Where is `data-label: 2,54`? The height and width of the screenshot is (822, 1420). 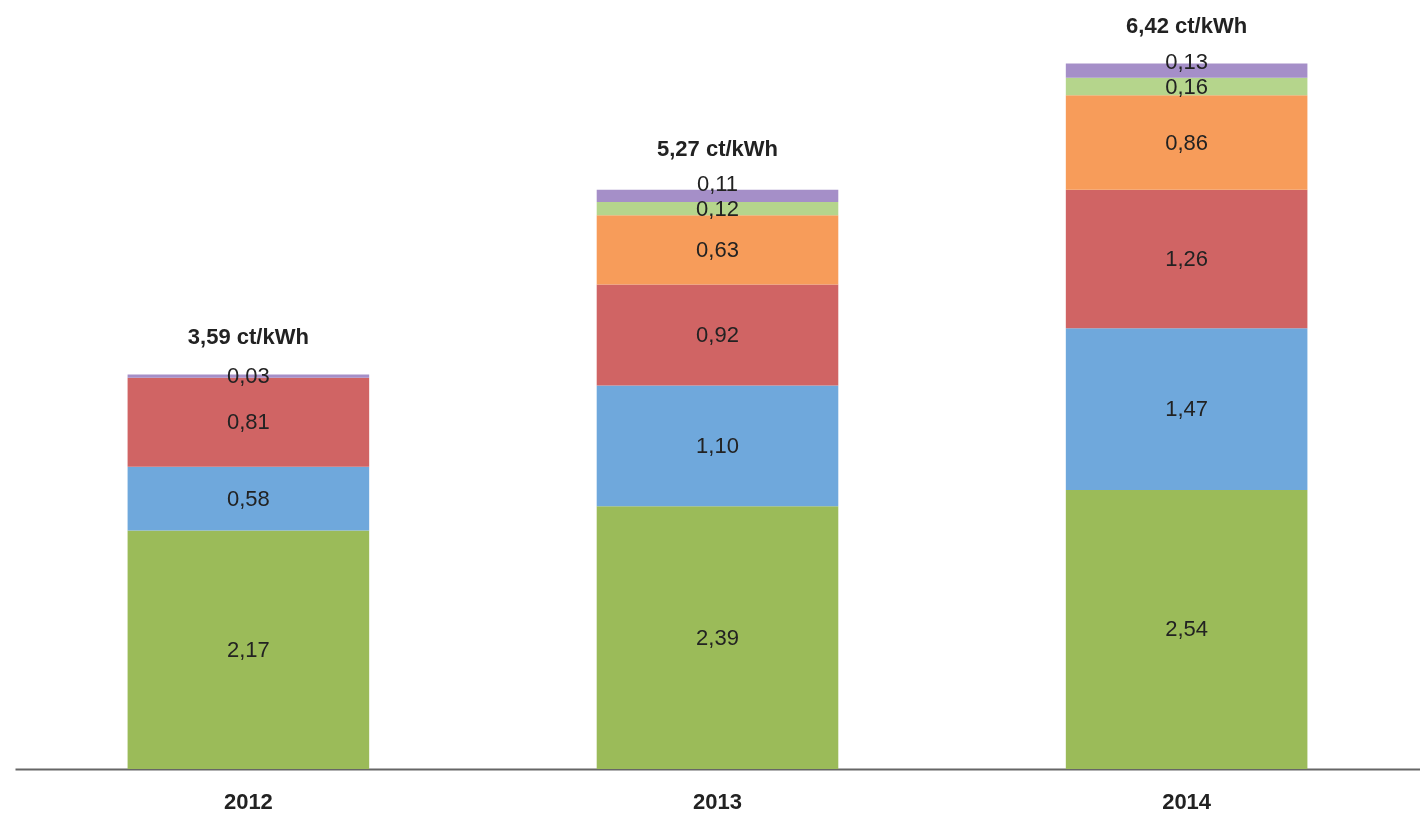 data-label: 2,54 is located at coordinates (1187, 629).